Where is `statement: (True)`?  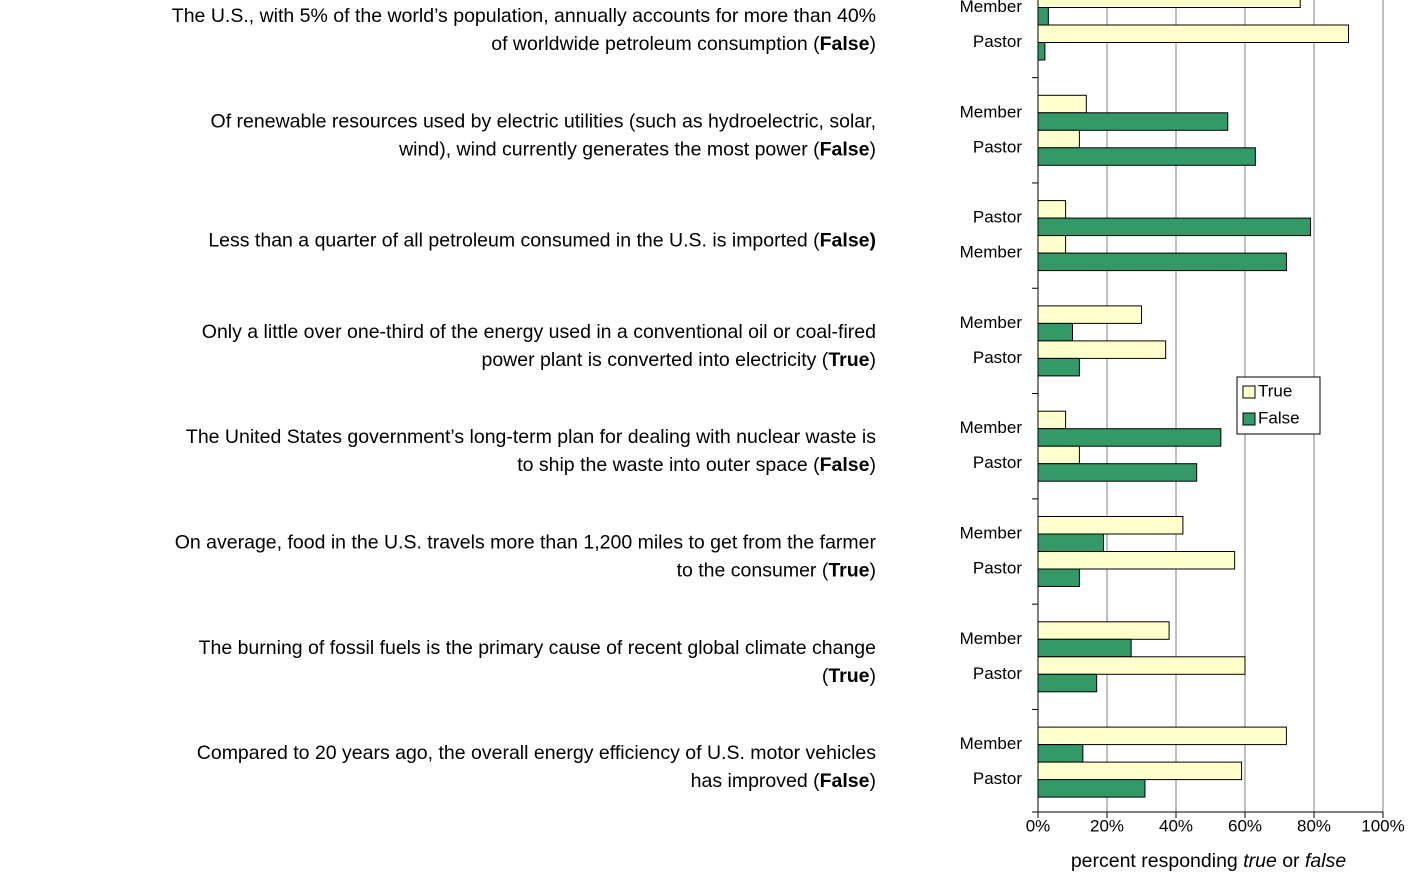
statement: (True) is located at coordinates (849, 676).